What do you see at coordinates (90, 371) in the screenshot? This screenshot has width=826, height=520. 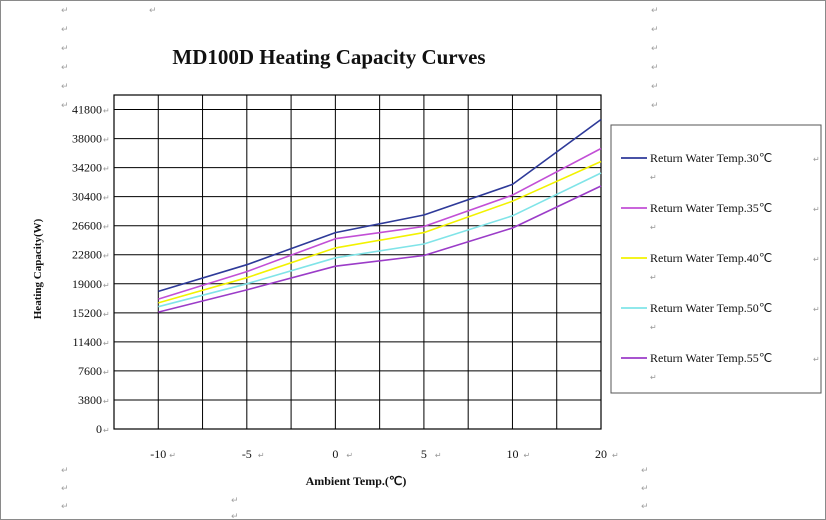 I see `y-tick-label: 7600` at bounding box center [90, 371].